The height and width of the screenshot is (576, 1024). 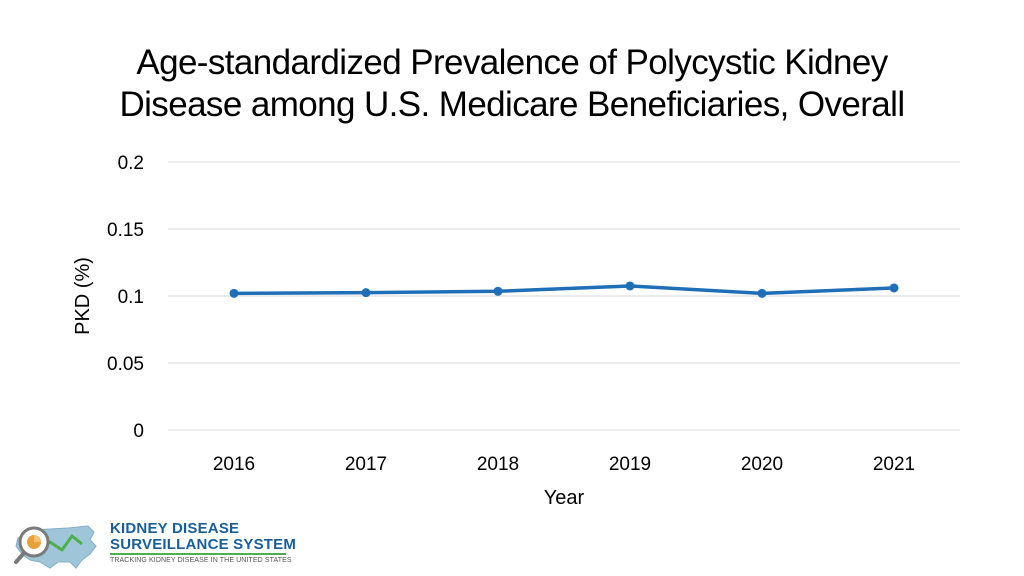 I want to click on y-tick-label: 0.05, so click(x=125, y=364).